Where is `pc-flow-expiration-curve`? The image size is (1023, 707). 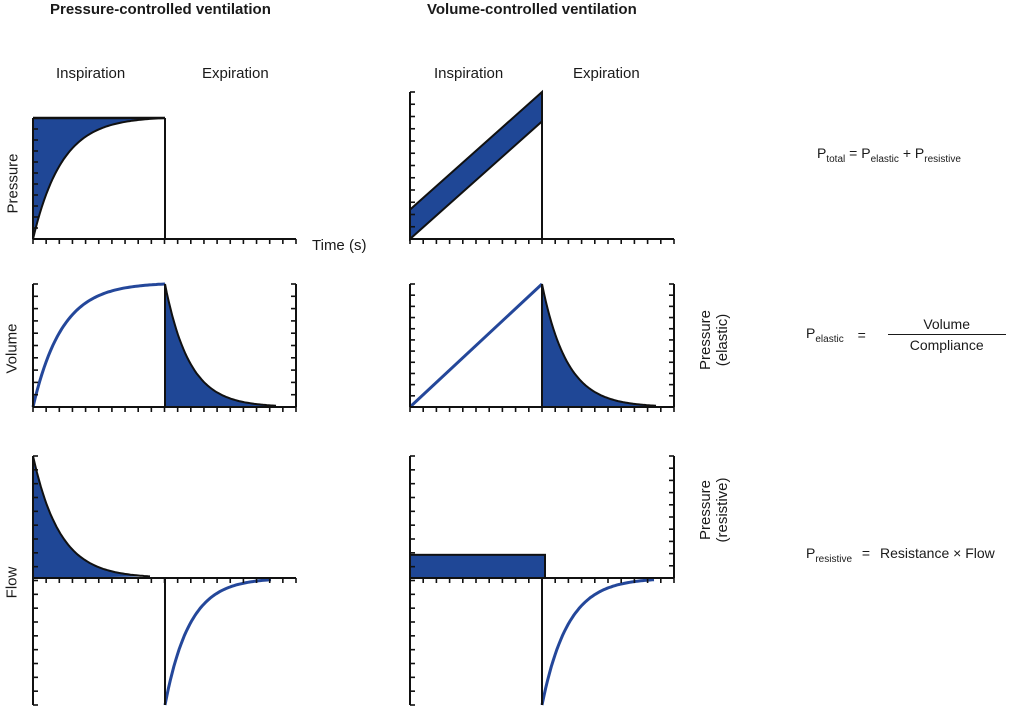 pc-flow-expiration-curve is located at coordinates (217, 642).